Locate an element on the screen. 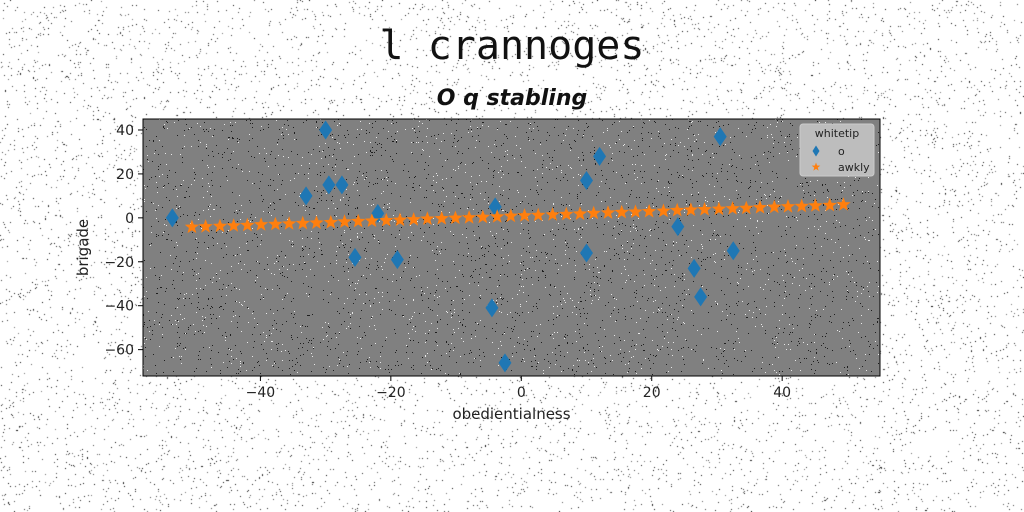 The width and height of the screenshot is (1024, 512). figure-title: l crannoges is located at coordinates (512, 46).